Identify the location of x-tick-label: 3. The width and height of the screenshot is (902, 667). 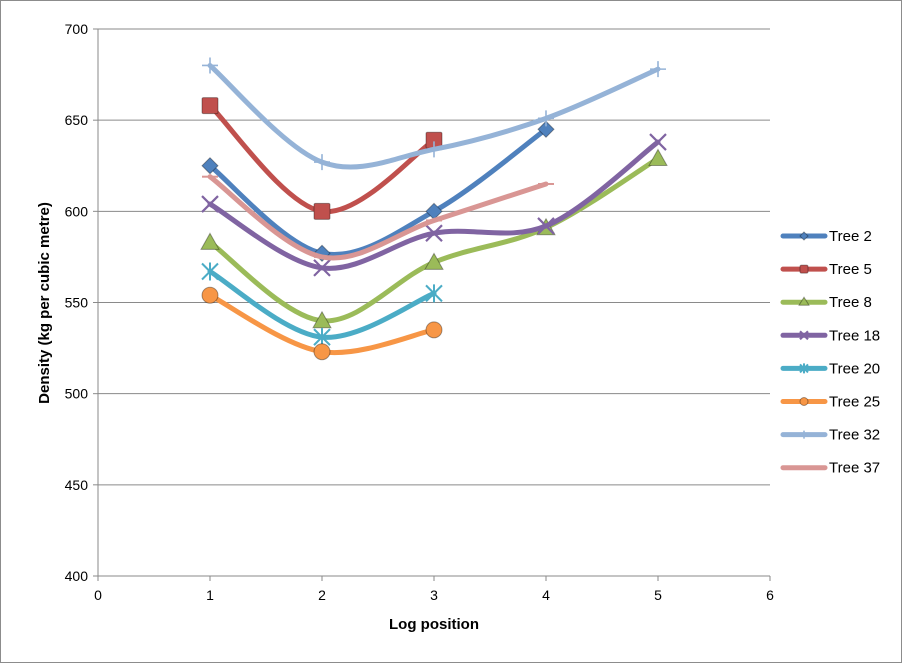
(434, 595).